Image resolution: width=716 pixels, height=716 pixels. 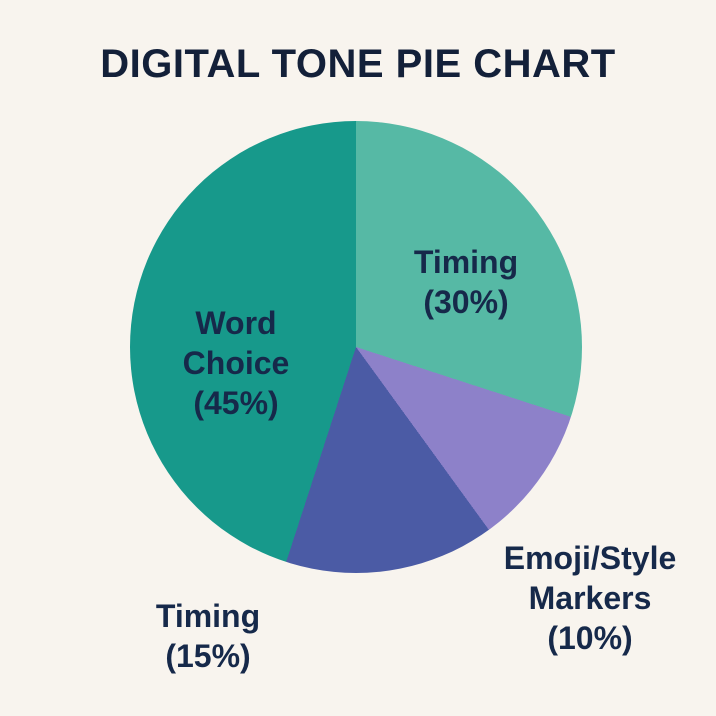 I want to click on slice-label-line: (15%), so click(x=208, y=656).